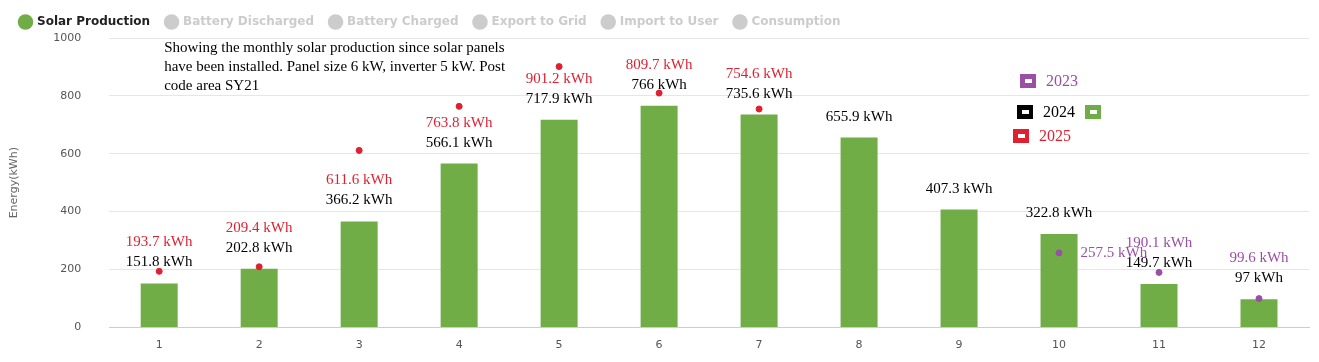 The width and height of the screenshot is (1319, 362). Describe the element at coordinates (459, 141) in the screenshot. I see `data-label: 566.1 kWh` at that location.